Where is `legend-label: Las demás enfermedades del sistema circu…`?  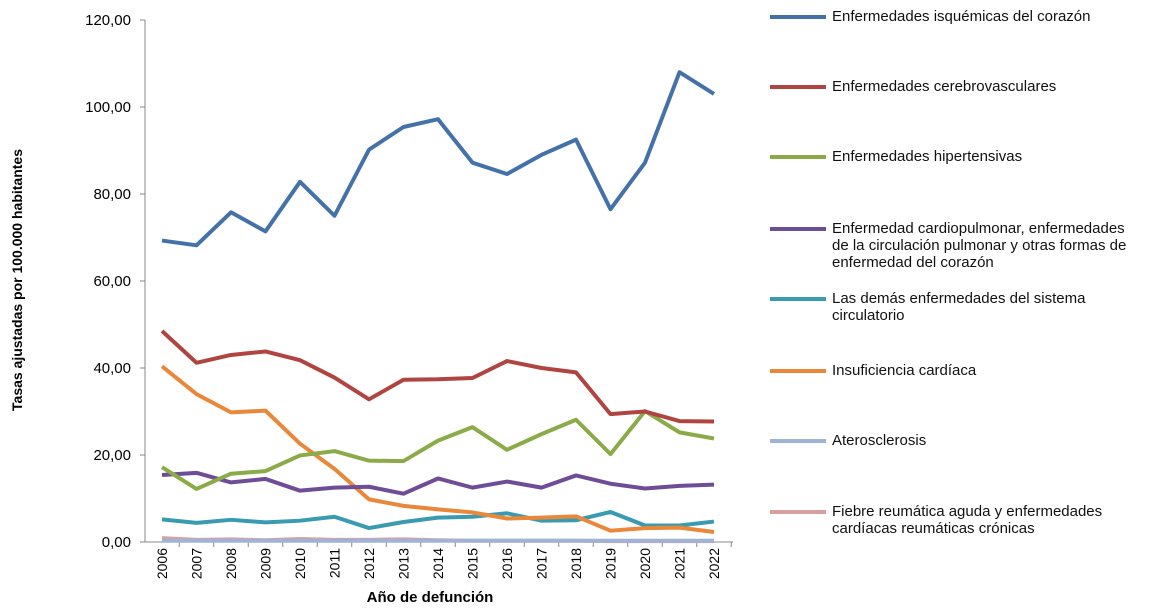 legend-label: Las demás enfermedades del sistema circu… is located at coordinates (959, 307).